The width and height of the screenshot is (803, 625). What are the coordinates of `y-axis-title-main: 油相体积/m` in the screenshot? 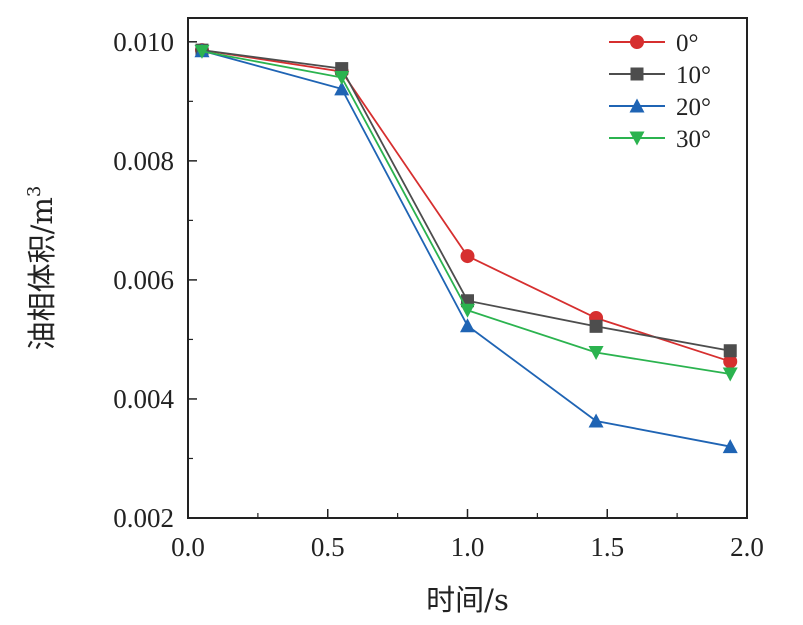 It's located at (42, 273).